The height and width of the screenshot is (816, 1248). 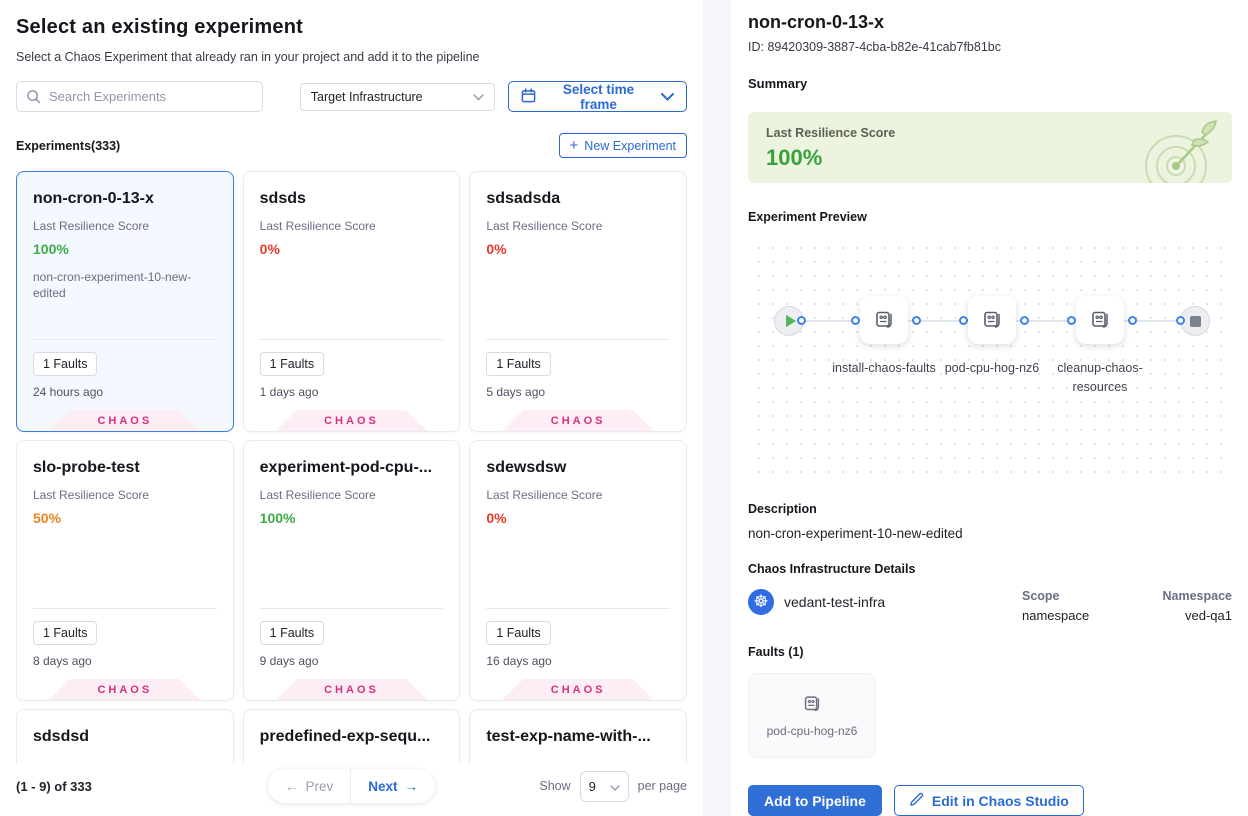 I want to click on scope-value: namespace, so click(x=1056, y=615).